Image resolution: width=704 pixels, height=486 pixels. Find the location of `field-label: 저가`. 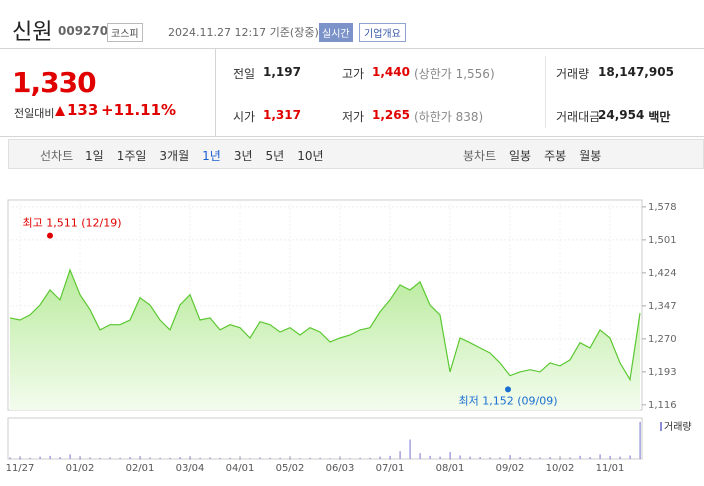

field-label: 저가 is located at coordinates (353, 117).